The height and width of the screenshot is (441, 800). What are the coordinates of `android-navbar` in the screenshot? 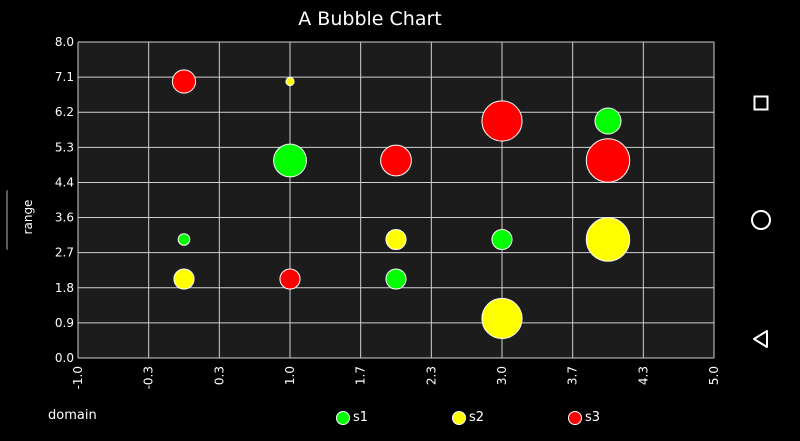 It's located at (761, 220).